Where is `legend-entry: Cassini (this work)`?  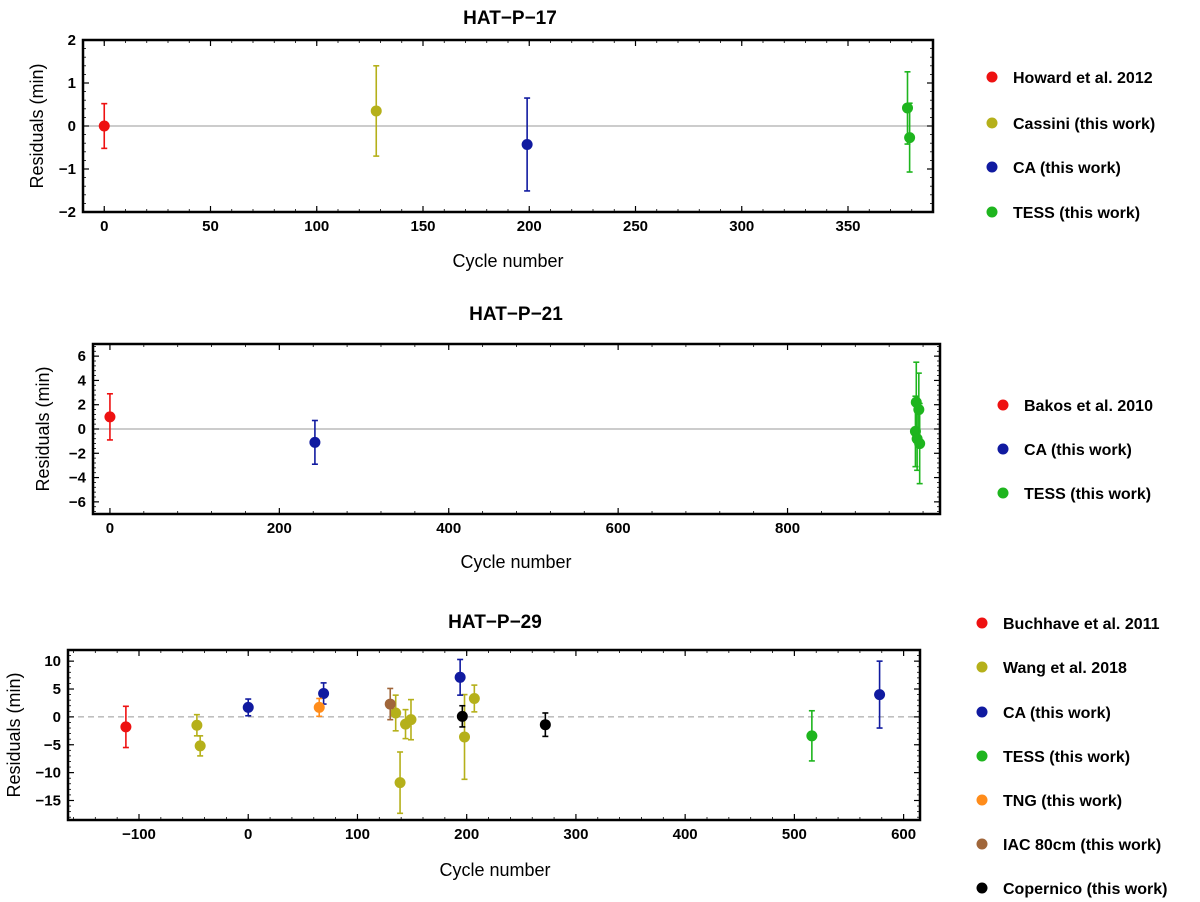
legend-entry: Cassini (this work) is located at coordinates (1084, 124).